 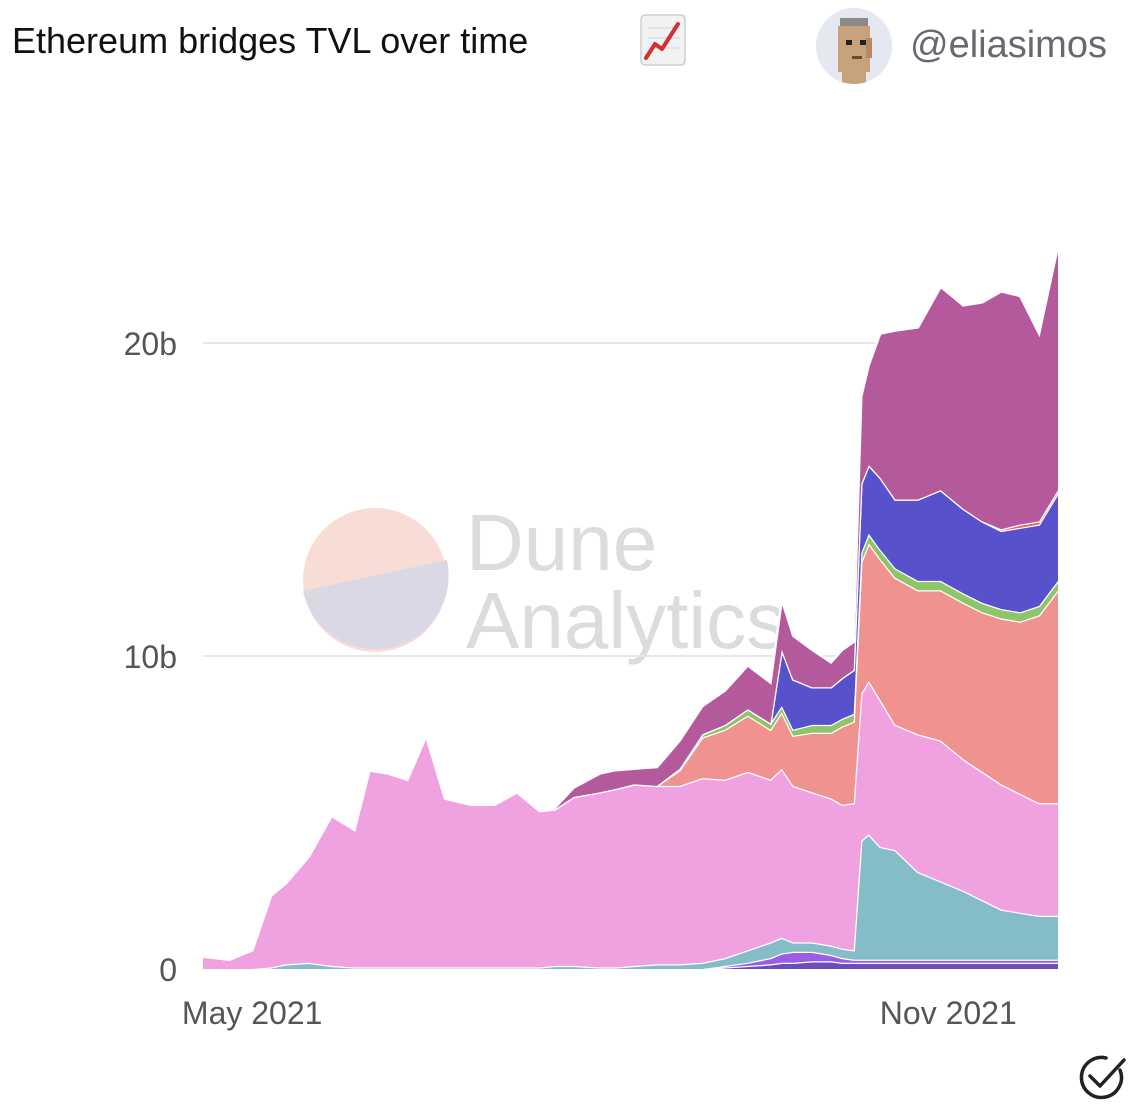 I want to click on watermark-line1: Dune, so click(x=561, y=542).